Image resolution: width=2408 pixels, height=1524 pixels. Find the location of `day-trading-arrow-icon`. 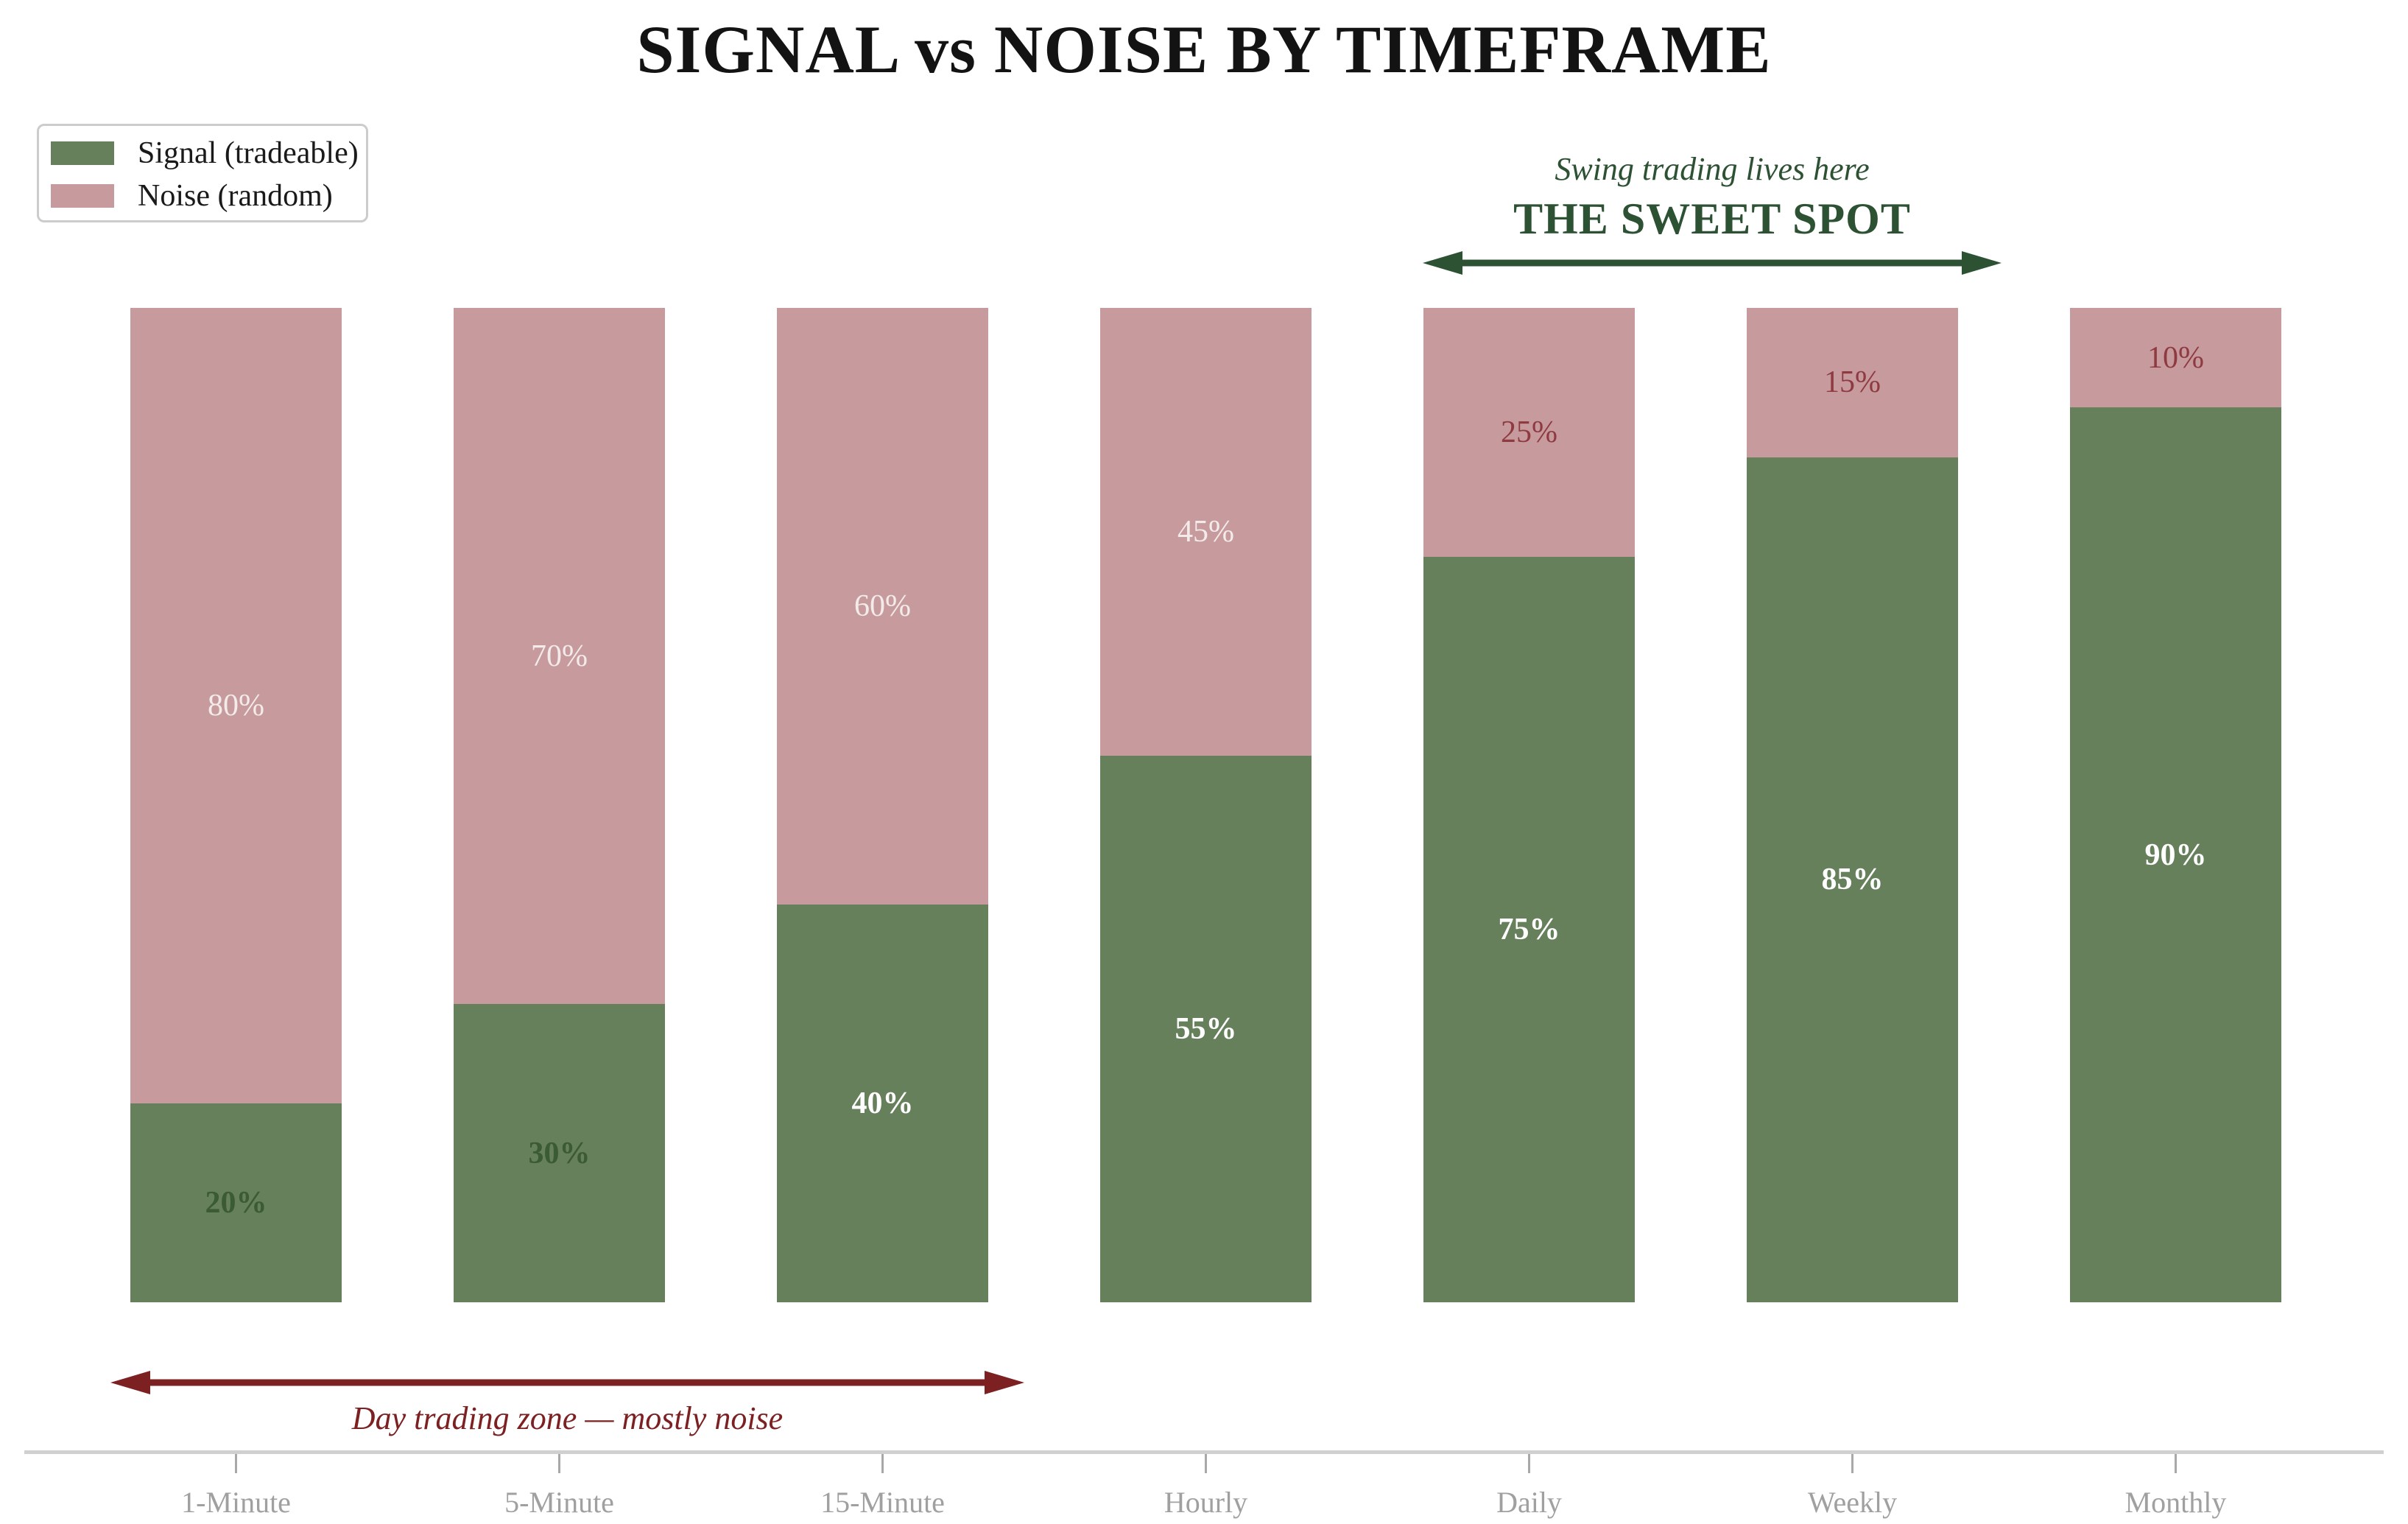

day-trading-arrow-icon is located at coordinates (567, 1382).